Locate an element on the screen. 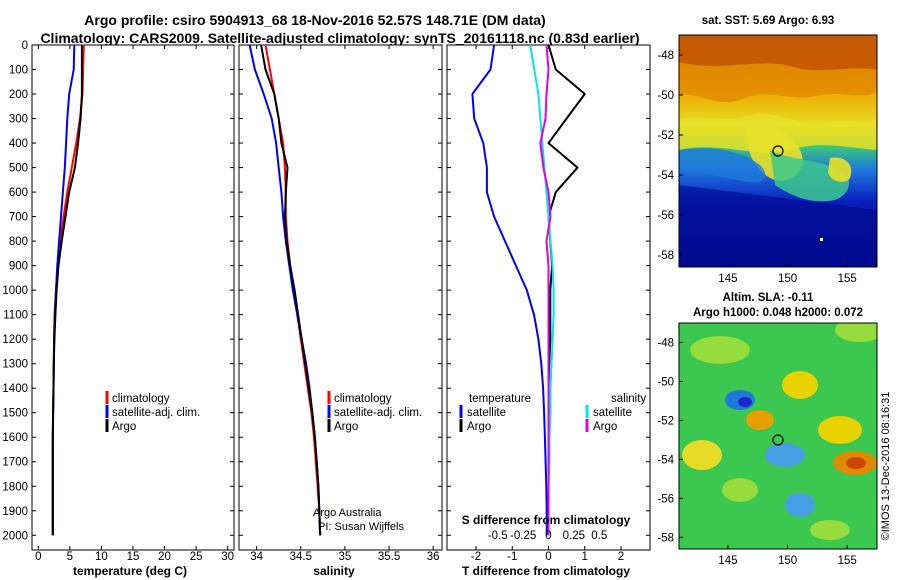  sla-map-ticks: -48 -50 -52 -54 -56 -58 145 150 155 is located at coordinates (756, 452).